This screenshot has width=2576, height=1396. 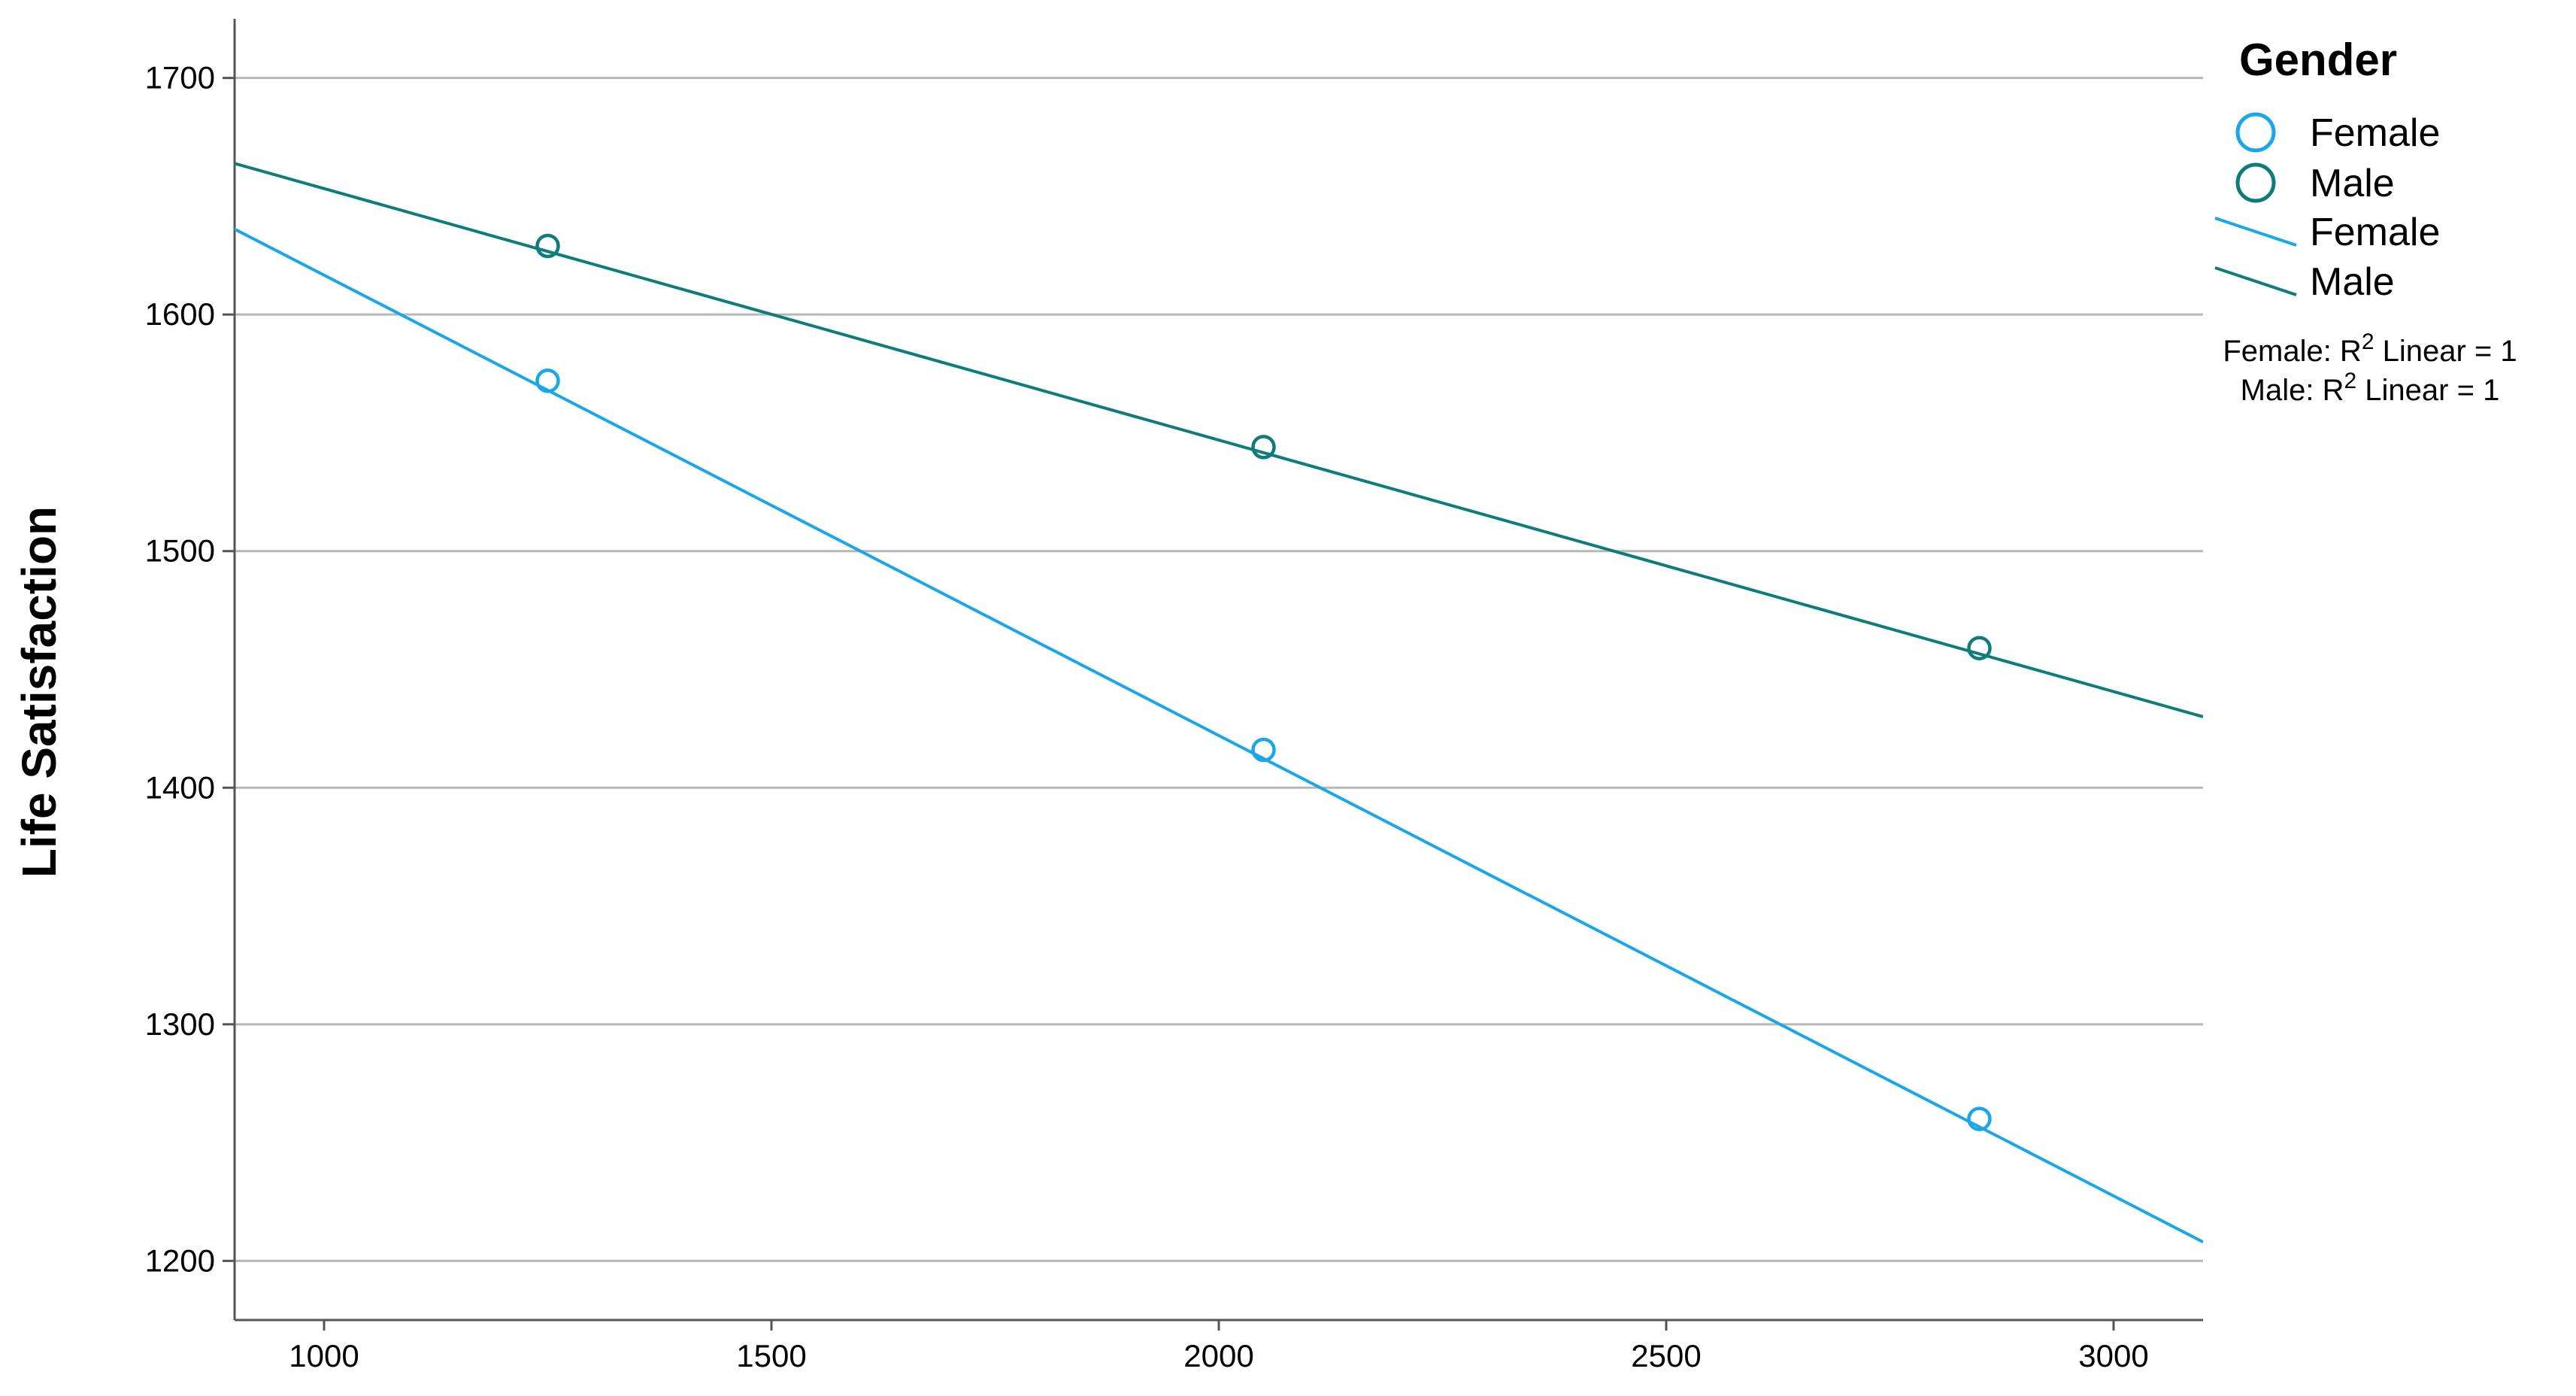 I want to click on point-male-2050, so click(x=1263, y=448).